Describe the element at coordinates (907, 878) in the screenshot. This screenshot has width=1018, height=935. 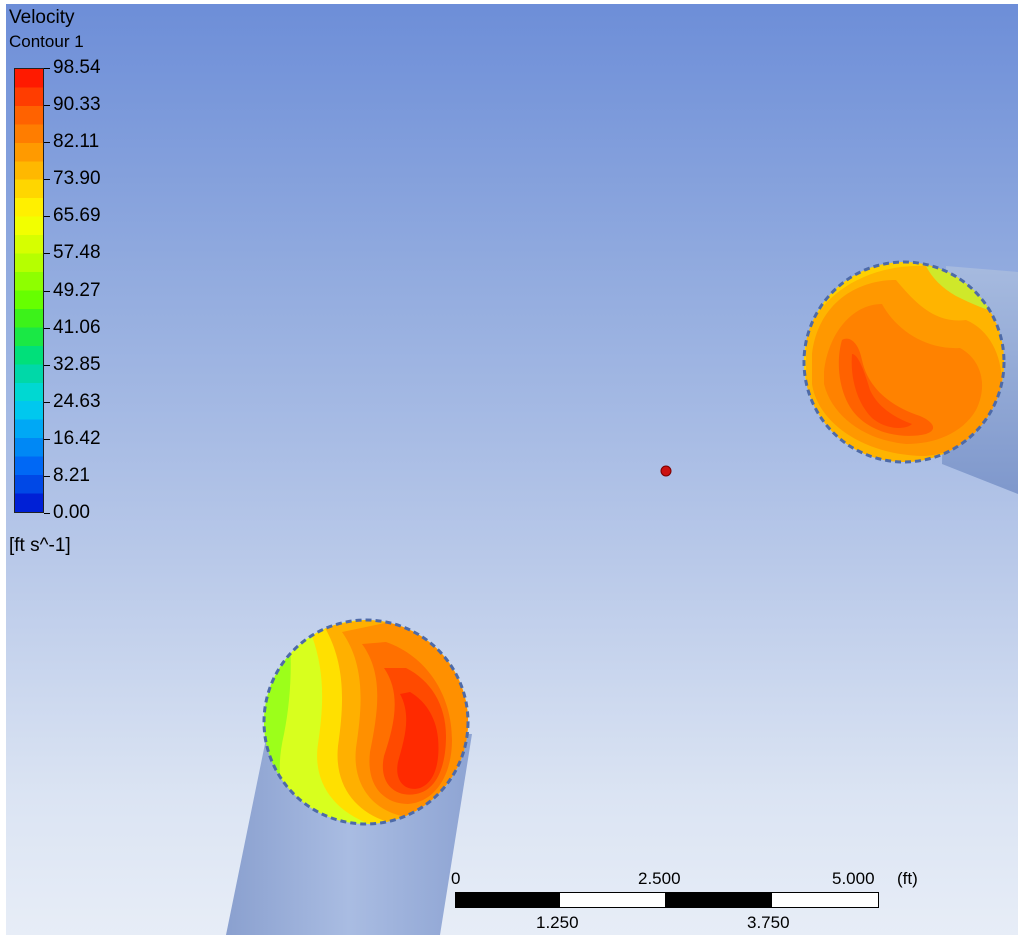
I see `scale-unit: (ft)` at that location.